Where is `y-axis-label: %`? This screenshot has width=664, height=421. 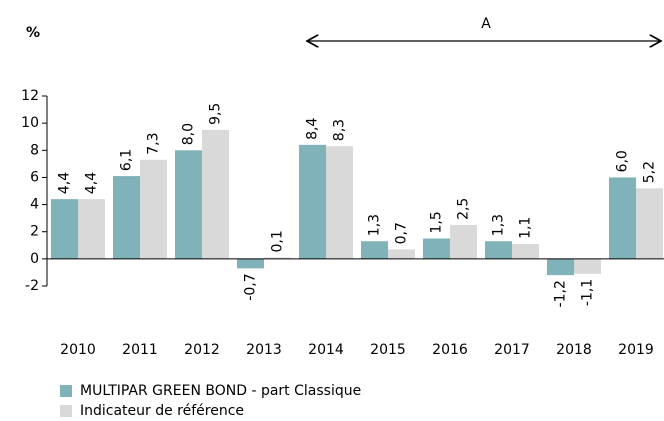 y-axis-label: % is located at coordinates (33, 33).